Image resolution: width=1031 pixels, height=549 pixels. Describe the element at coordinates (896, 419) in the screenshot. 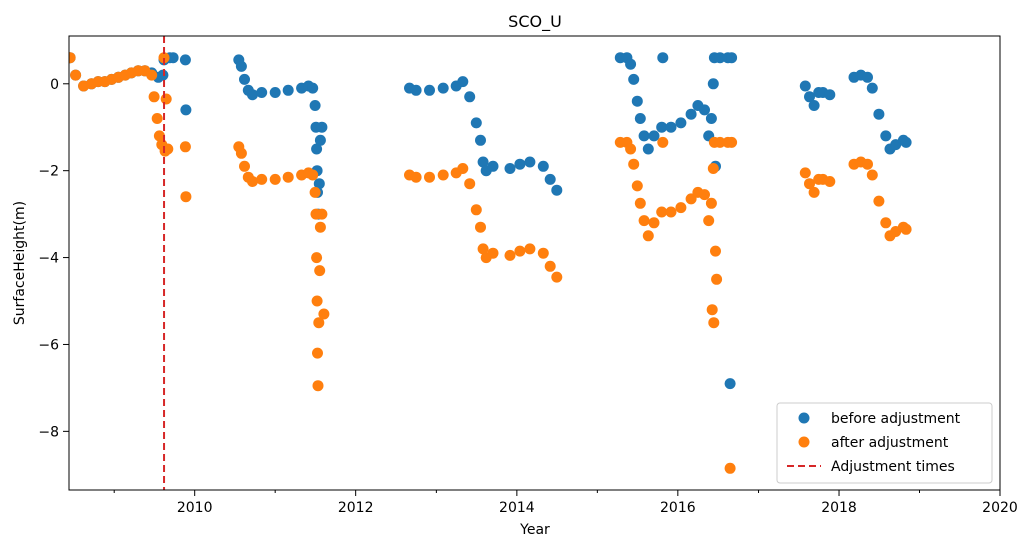

I see `legend-label: before adjustment` at that location.